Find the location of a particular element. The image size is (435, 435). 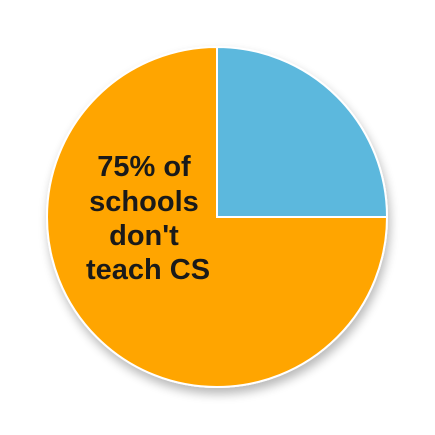

annotation-line-1: 75% of is located at coordinates (144, 167).